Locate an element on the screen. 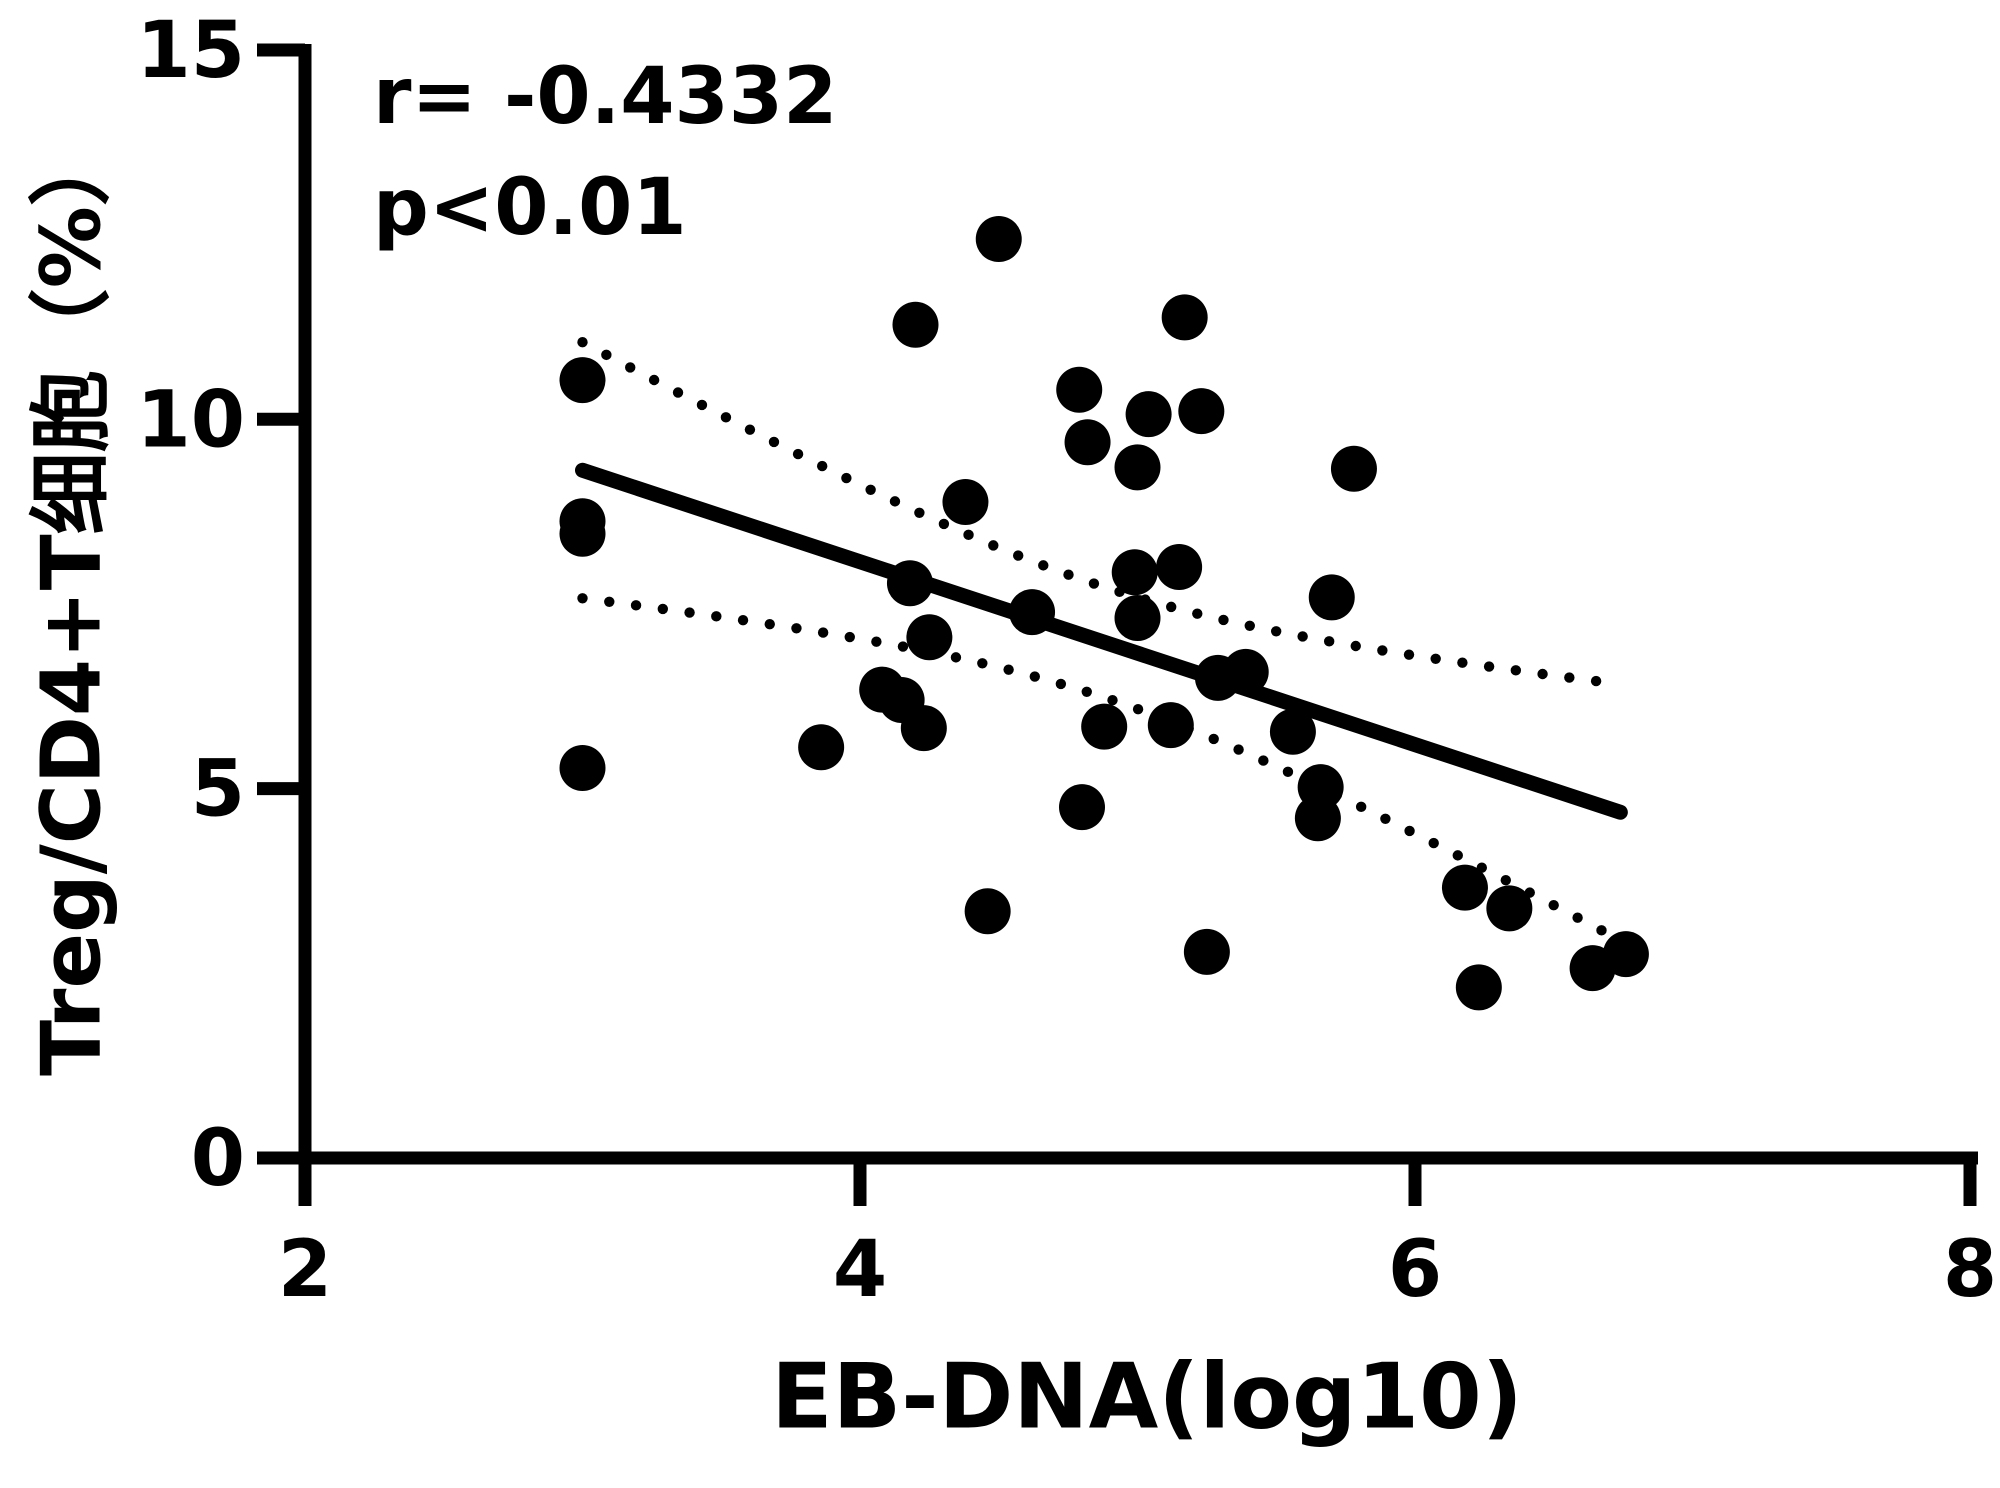  regression-line is located at coordinates (1101, 641).